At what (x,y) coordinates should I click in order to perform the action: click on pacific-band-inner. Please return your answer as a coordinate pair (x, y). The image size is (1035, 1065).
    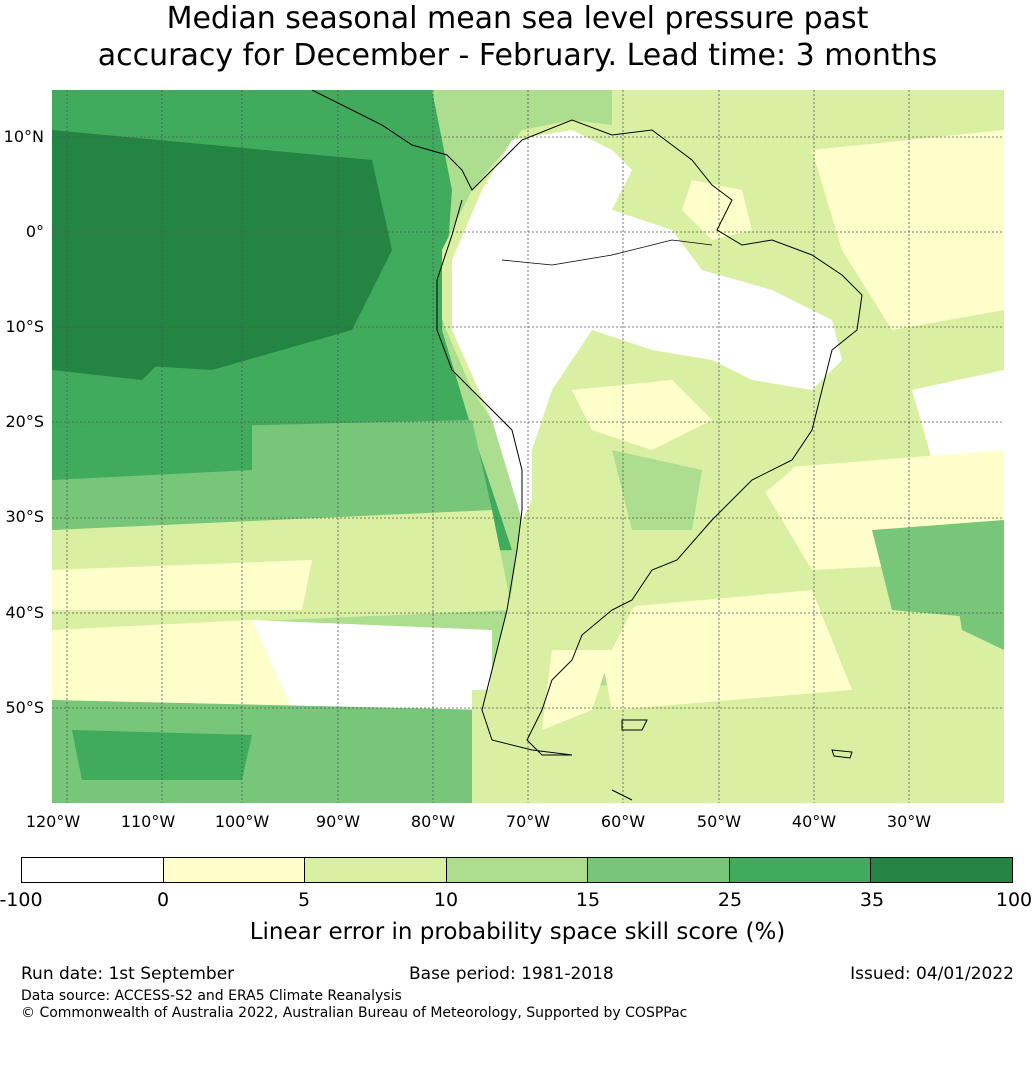
    Looking at the image, I should click on (152, 452).